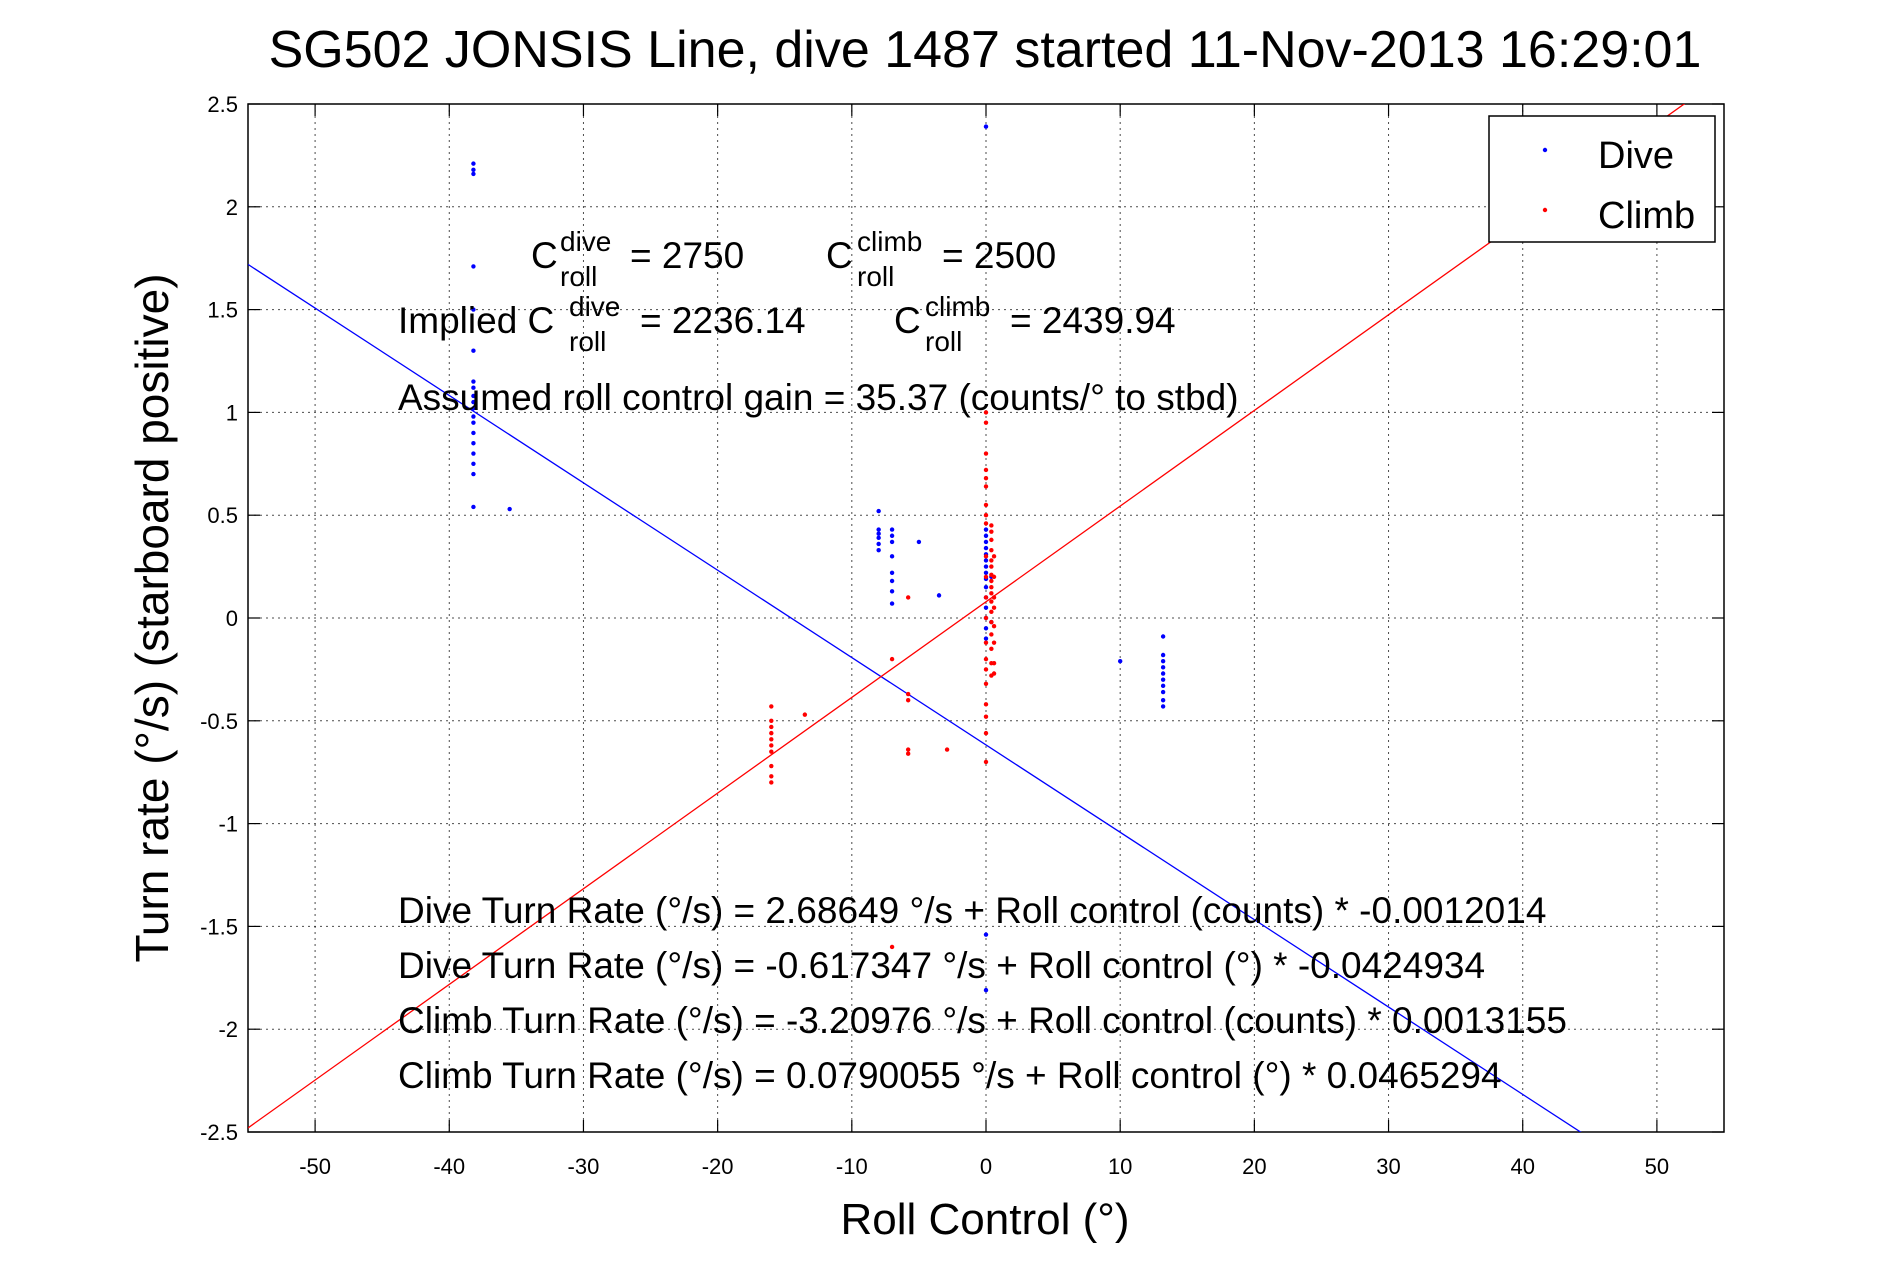 The width and height of the screenshot is (1891, 1267). Describe the element at coordinates (222, 310) in the screenshot. I see `y-tick-label: 1.5` at that location.